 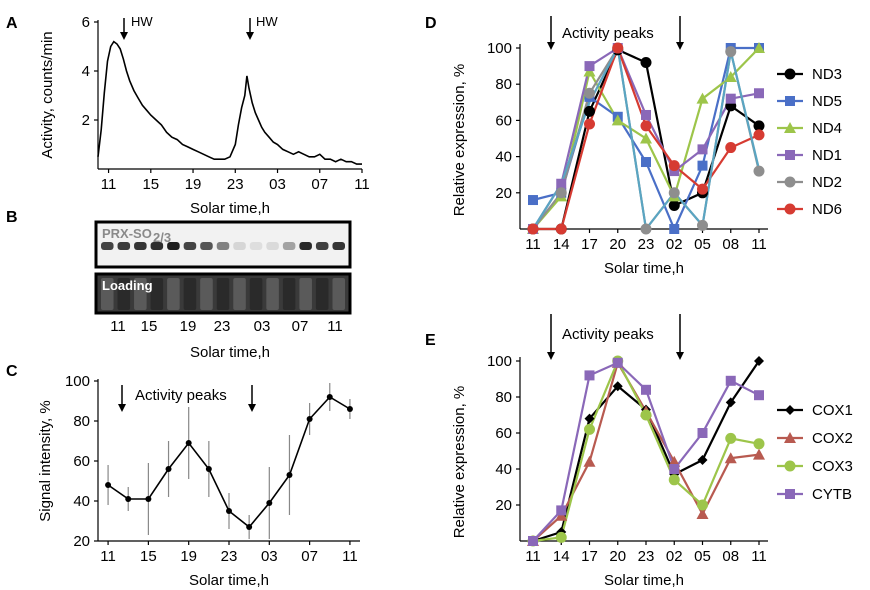 What do you see at coordinates (832, 410) in the screenshot?
I see `legend-label: COX1` at bounding box center [832, 410].